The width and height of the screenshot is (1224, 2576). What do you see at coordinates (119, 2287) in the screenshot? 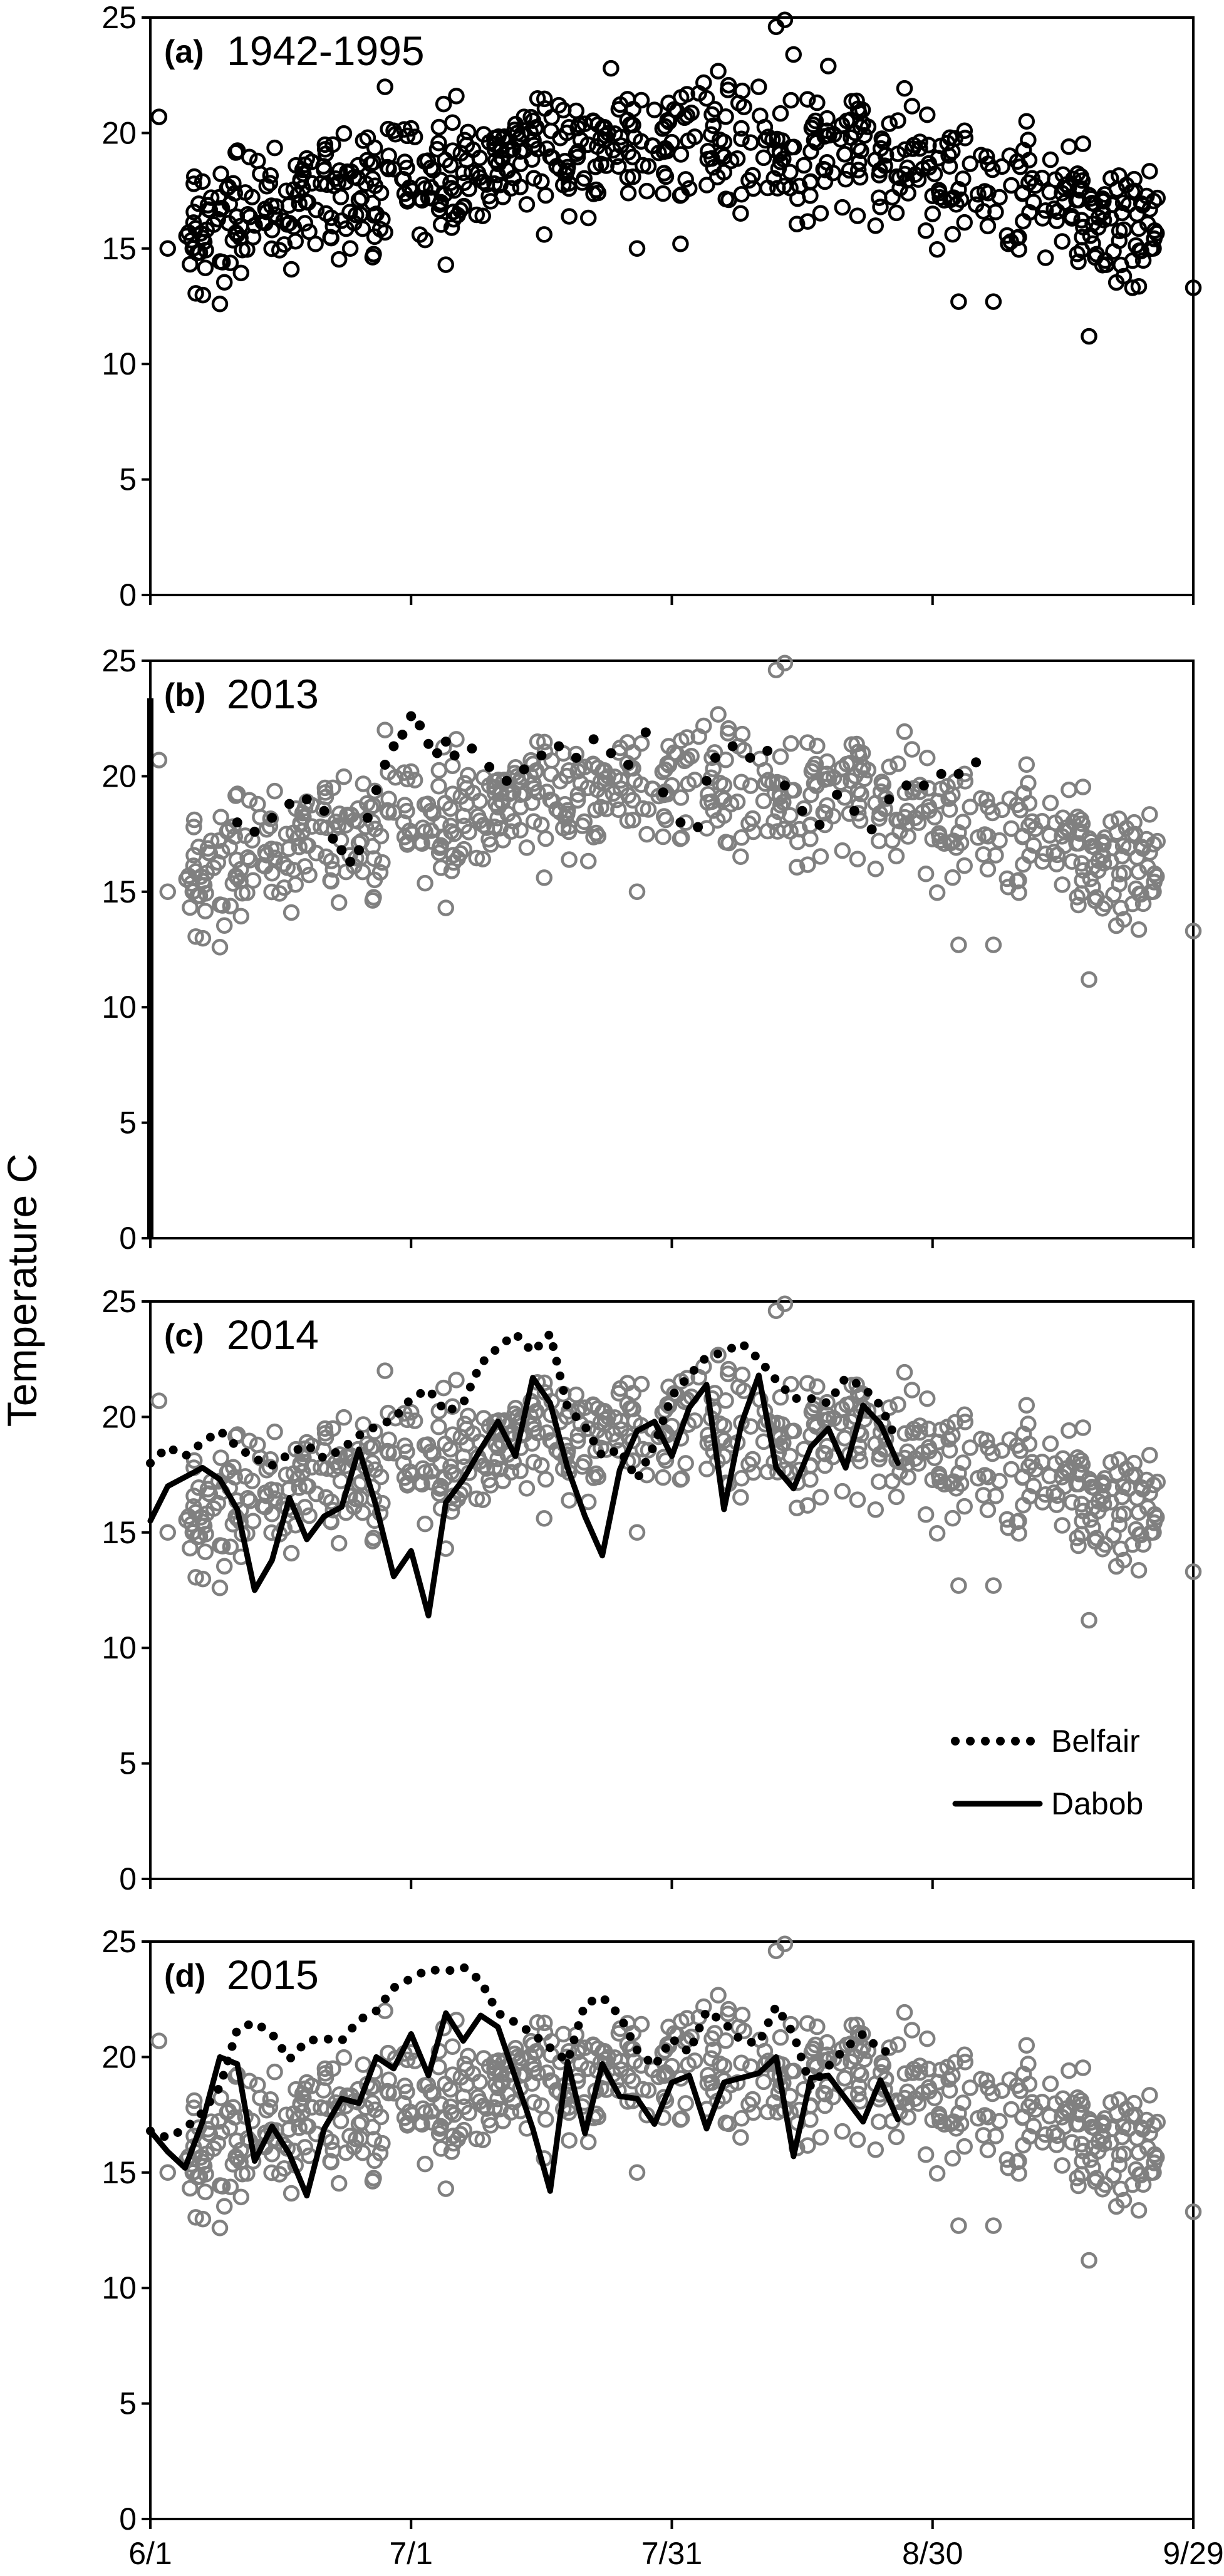
I see `y-tick-label: 10` at bounding box center [119, 2287].